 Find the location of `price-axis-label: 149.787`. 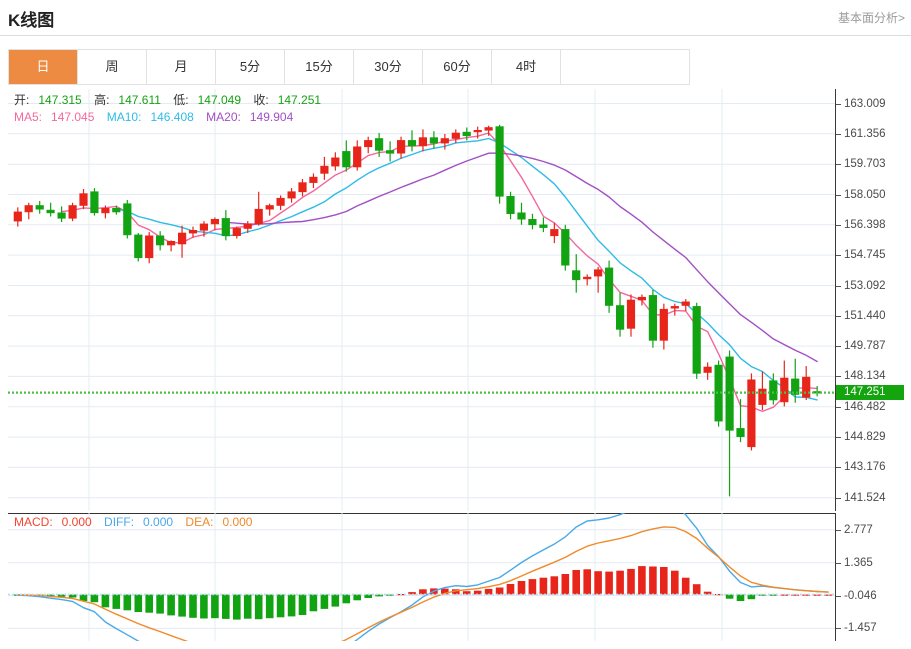

price-axis-label: 149.787 is located at coordinates (865, 346).